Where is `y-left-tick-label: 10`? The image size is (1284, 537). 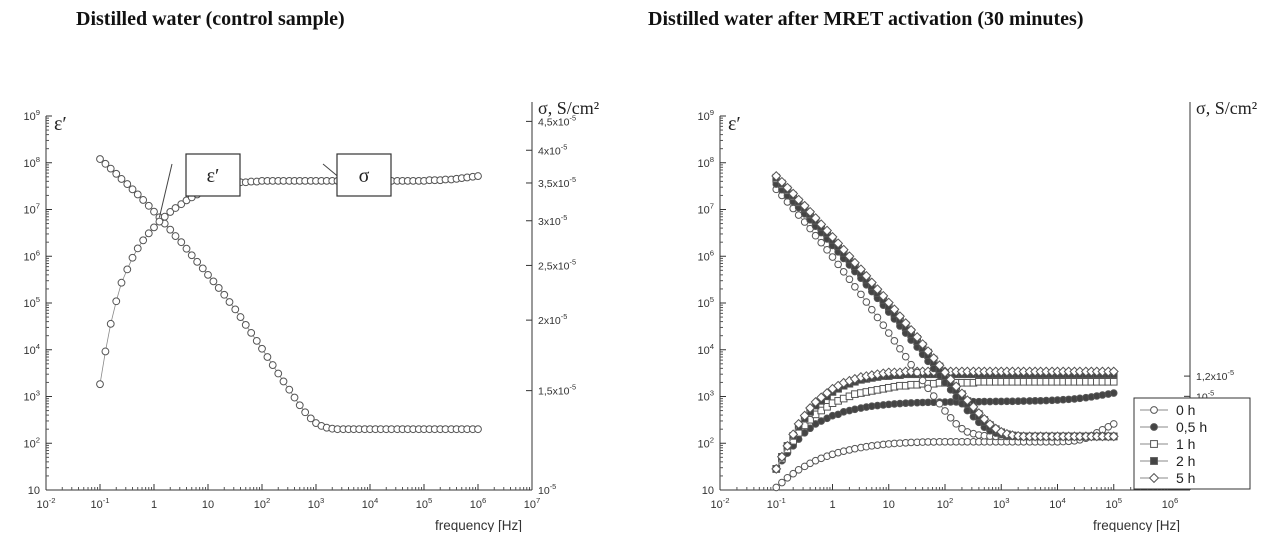 y-left-tick-label: 10 is located at coordinates (34, 491).